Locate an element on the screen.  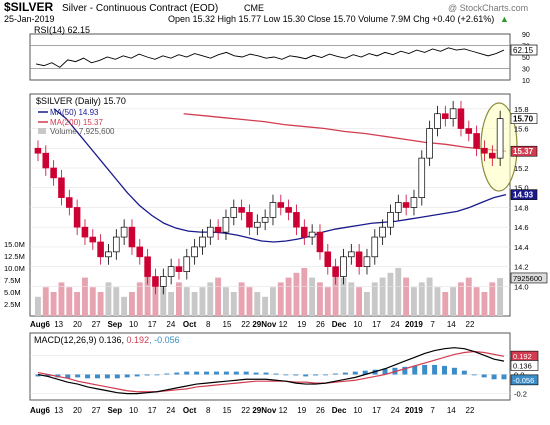
legend-ma200: MA(200) 15.37 is located at coordinates (76, 122).